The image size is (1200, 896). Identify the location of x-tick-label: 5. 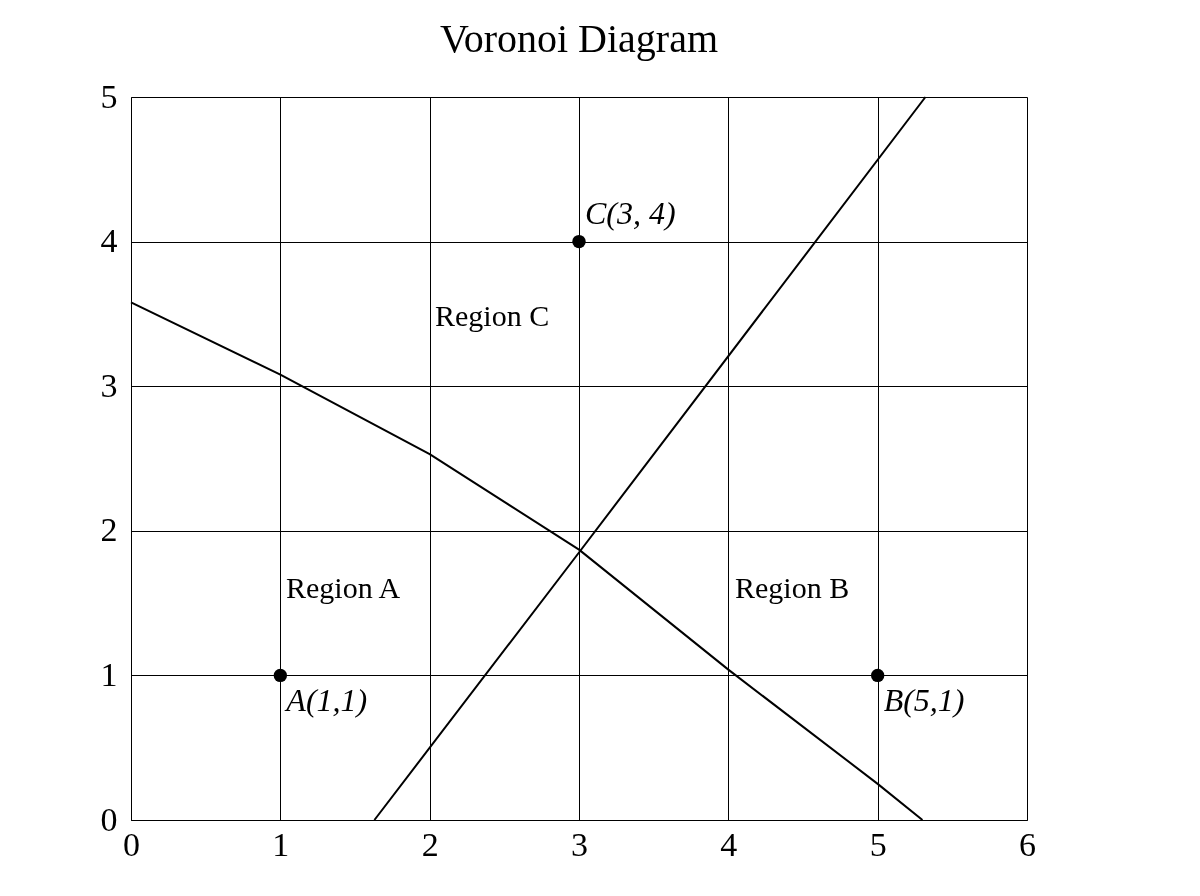
(878, 844).